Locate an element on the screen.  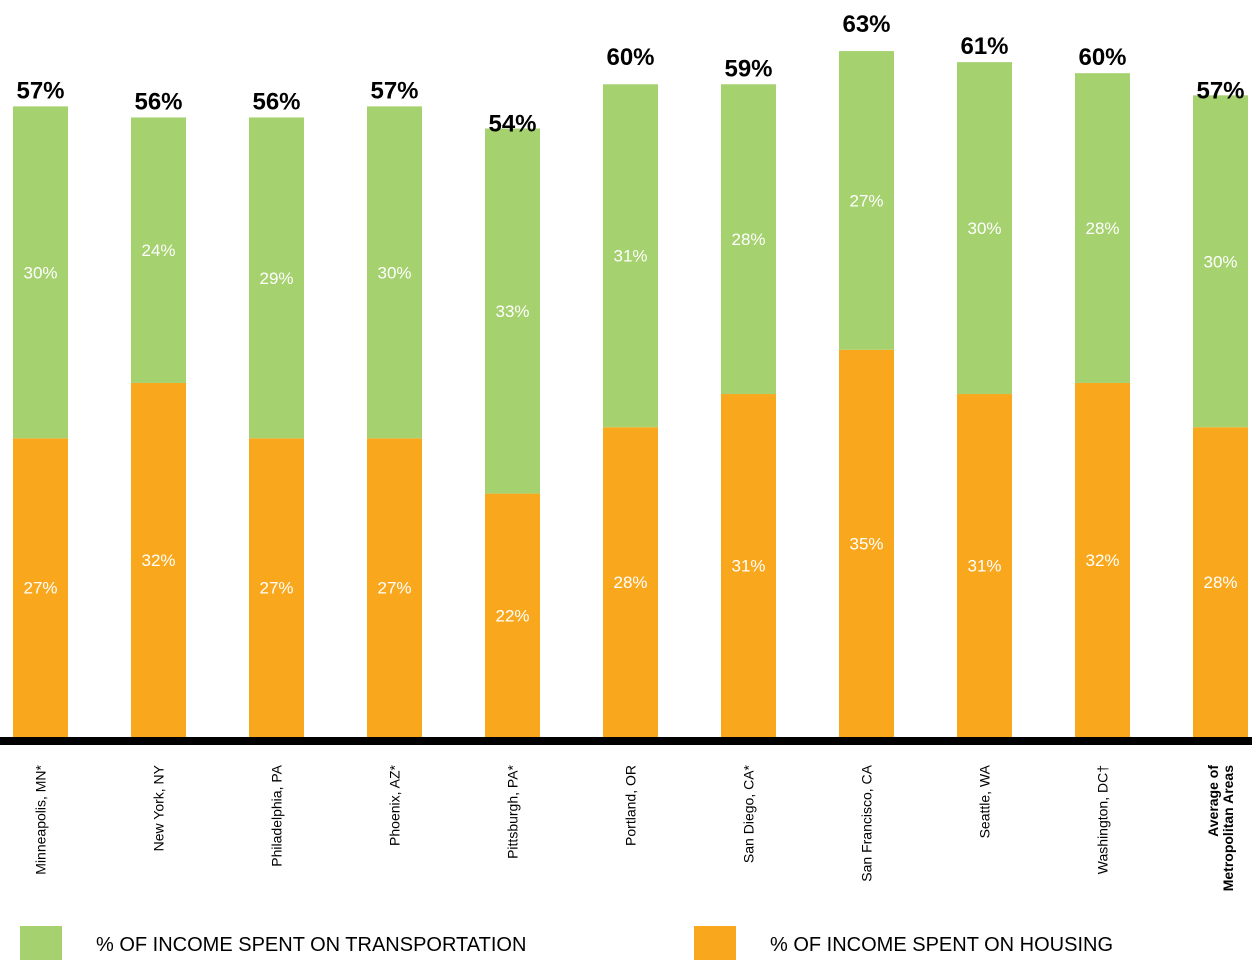
segment-label-housing-6: 31% is located at coordinates (748, 566).